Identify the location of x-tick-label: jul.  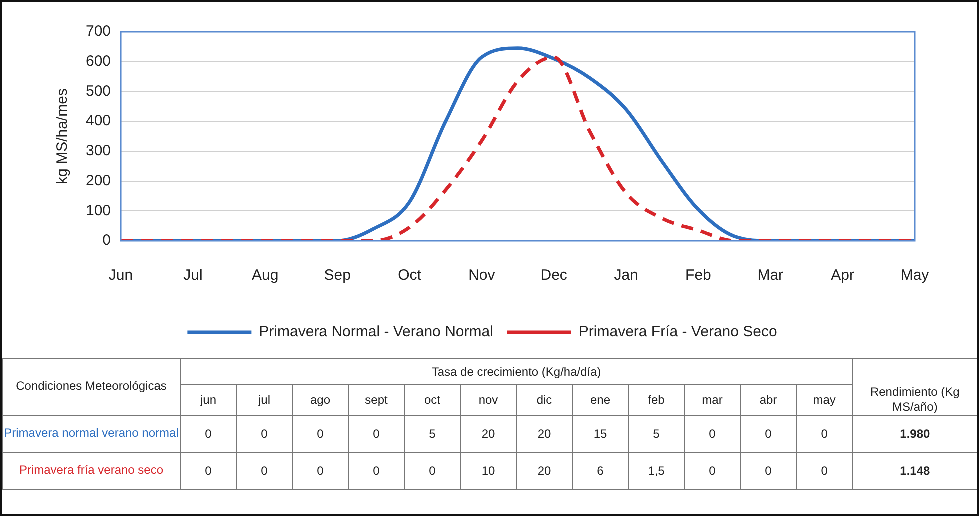
(264, 399).